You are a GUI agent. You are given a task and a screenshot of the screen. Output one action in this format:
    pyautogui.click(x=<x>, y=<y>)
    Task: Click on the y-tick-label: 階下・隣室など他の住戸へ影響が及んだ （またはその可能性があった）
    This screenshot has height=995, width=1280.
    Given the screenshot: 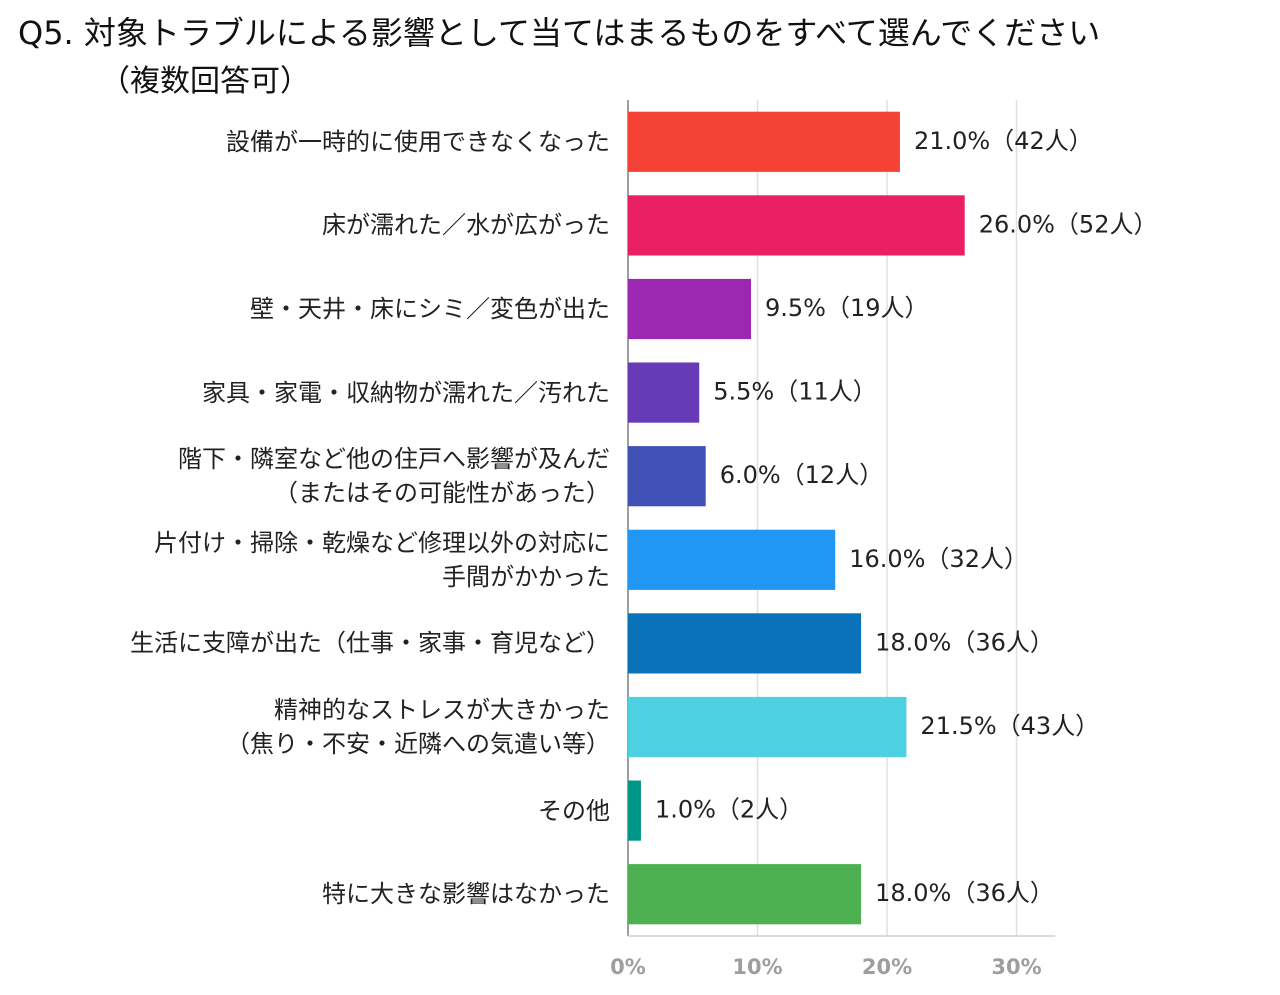 What is the action you would take?
    pyautogui.click(x=394, y=476)
    